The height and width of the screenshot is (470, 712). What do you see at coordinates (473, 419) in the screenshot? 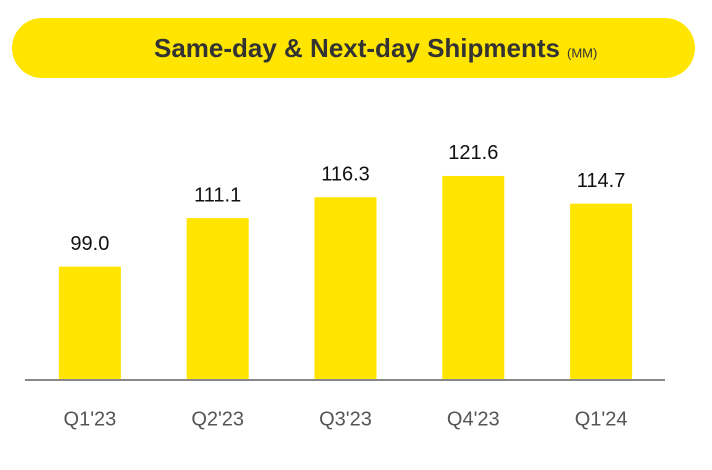
I see `x-tick-label: Q4'23` at bounding box center [473, 419].